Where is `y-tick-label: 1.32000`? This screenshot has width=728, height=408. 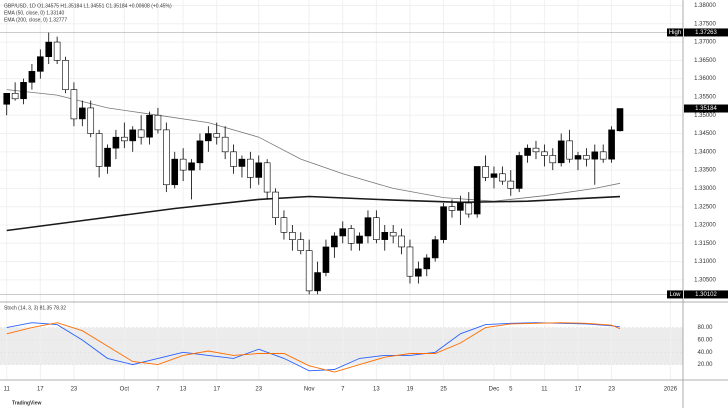
y-tick-label: 1.32000 is located at coordinates (705, 226).